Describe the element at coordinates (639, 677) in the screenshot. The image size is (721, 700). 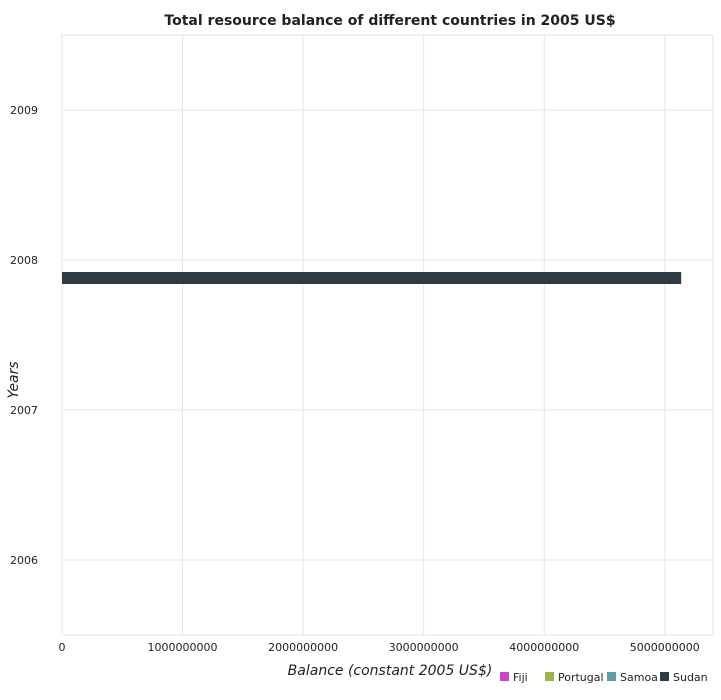
I see `legend-label-samoa: Samoa` at that location.